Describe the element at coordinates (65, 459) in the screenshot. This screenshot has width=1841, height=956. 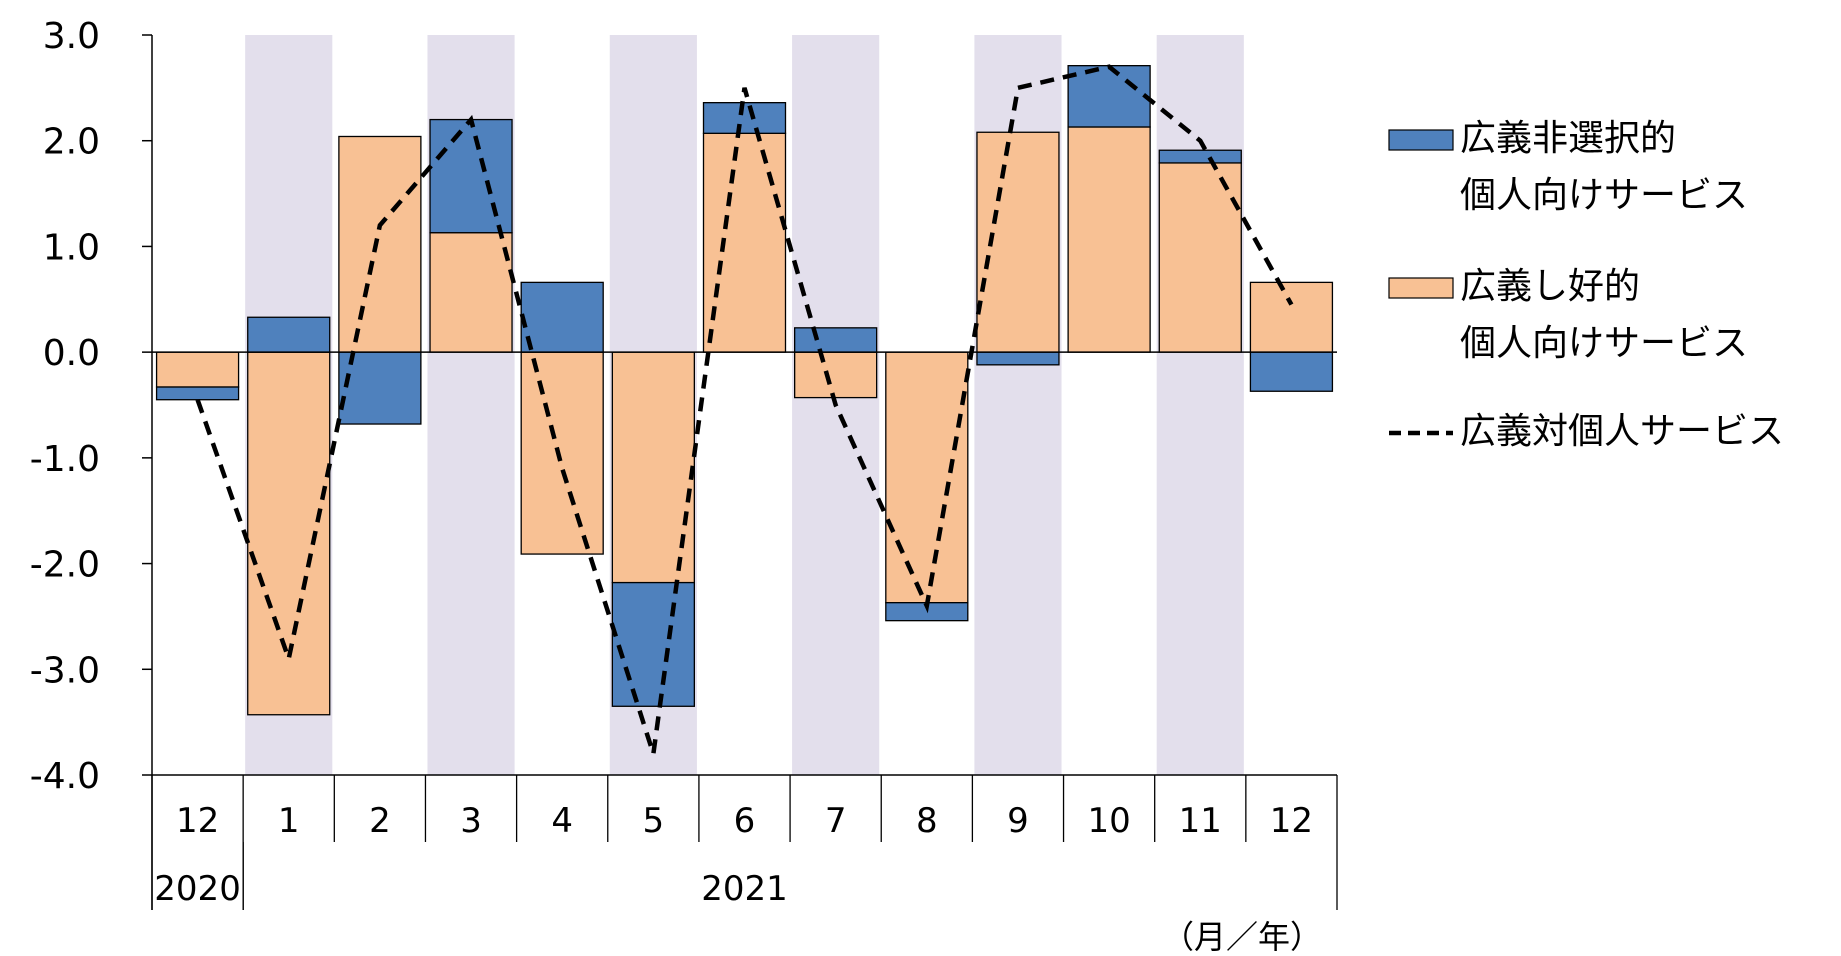
I see `y-tick-label: -1.0` at that location.